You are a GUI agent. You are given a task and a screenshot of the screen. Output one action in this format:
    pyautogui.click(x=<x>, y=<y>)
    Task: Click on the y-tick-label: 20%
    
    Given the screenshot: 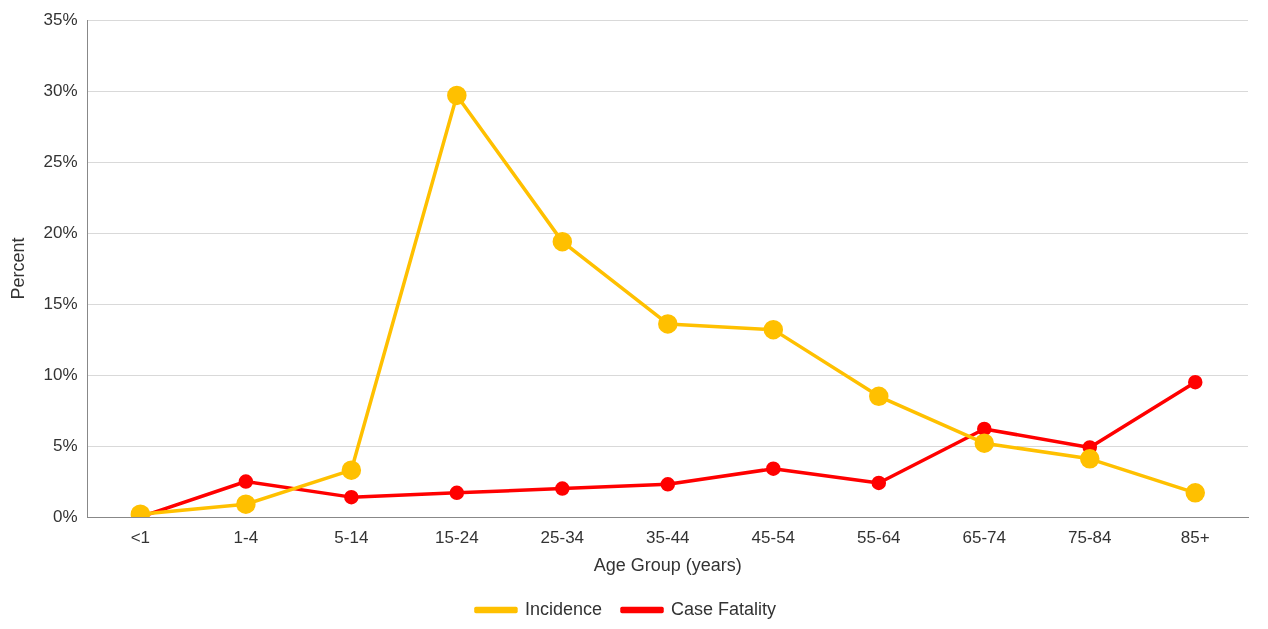 What is the action you would take?
    pyautogui.click(x=60, y=232)
    